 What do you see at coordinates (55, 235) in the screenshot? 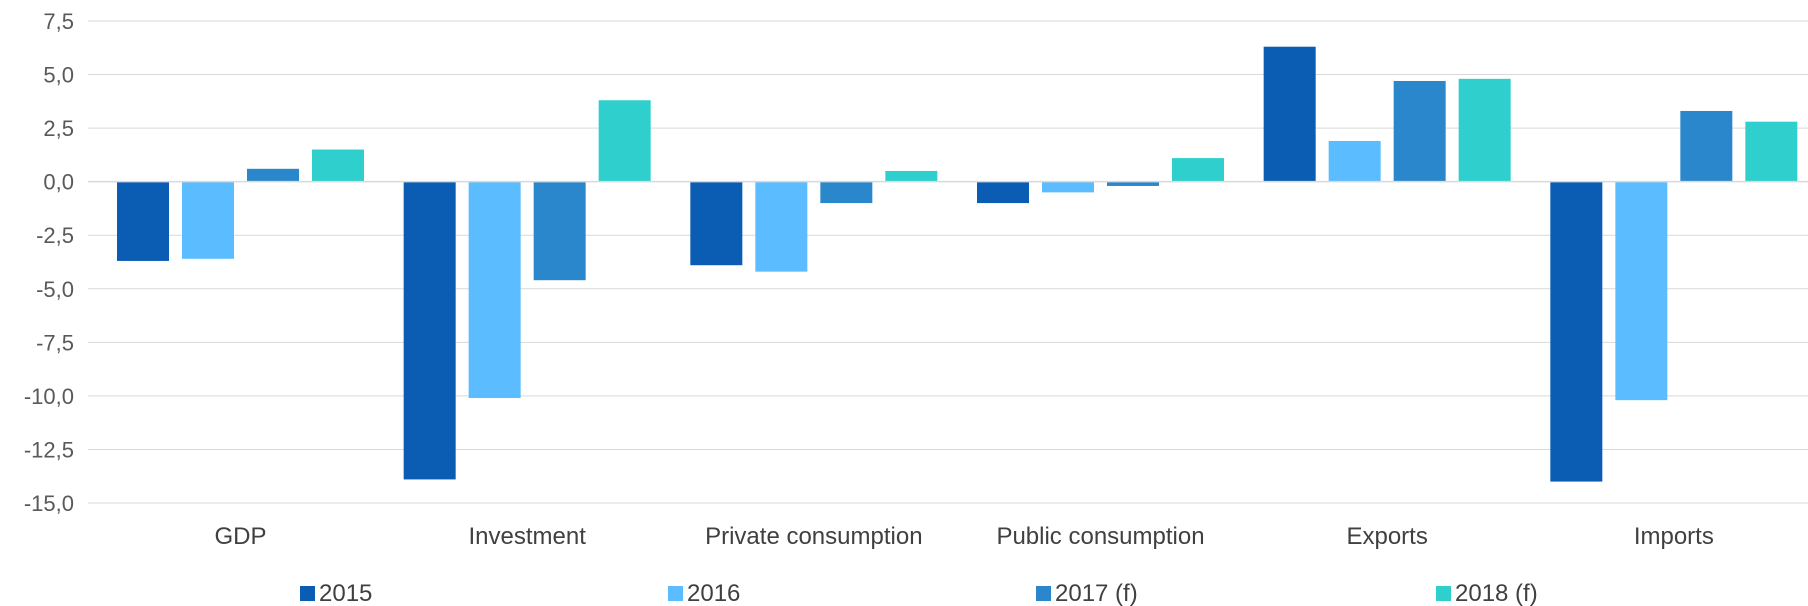
I see `y-tick-label: -2,5` at bounding box center [55, 235].